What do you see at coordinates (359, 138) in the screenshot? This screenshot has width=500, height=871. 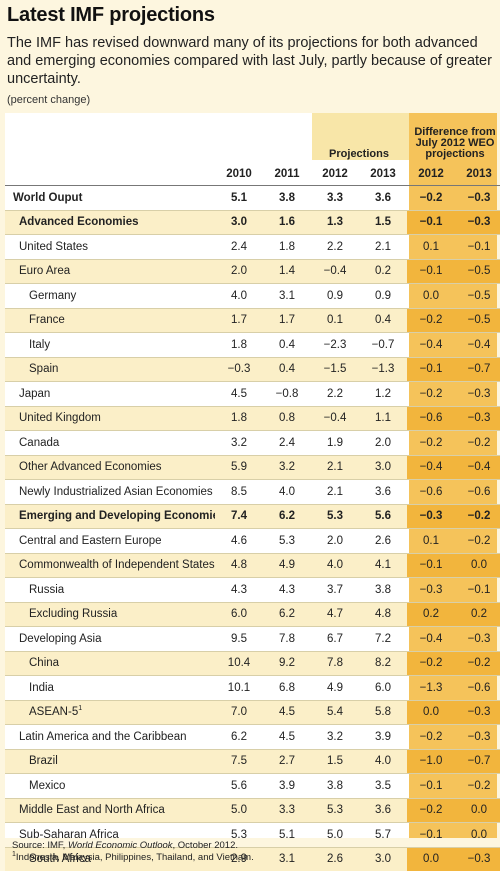 I see `projections-group-header: Projections` at bounding box center [359, 138].